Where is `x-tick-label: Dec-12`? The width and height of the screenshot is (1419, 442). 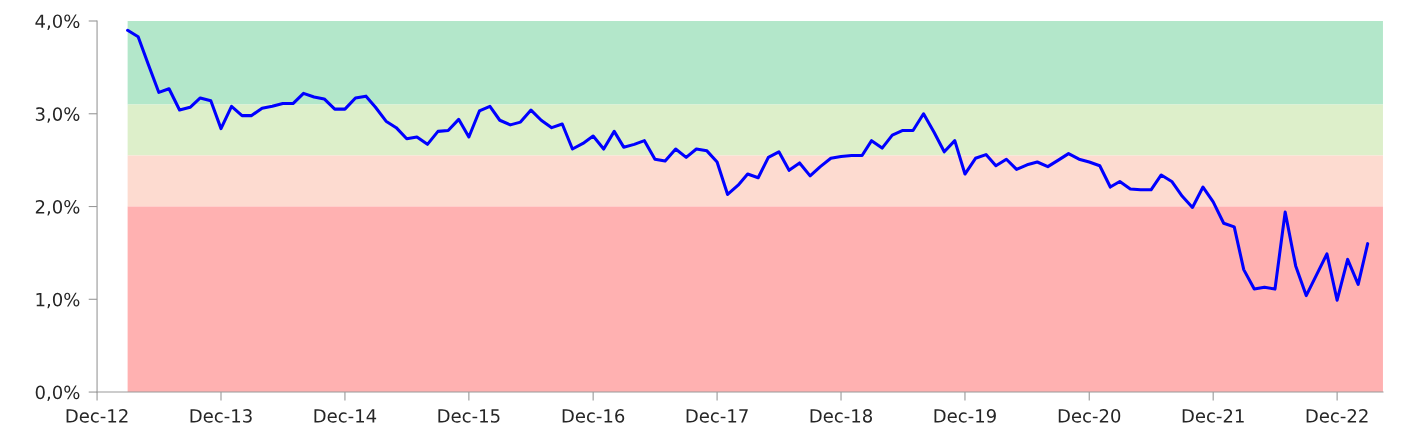 x-tick-label: Dec-12 is located at coordinates (97, 416).